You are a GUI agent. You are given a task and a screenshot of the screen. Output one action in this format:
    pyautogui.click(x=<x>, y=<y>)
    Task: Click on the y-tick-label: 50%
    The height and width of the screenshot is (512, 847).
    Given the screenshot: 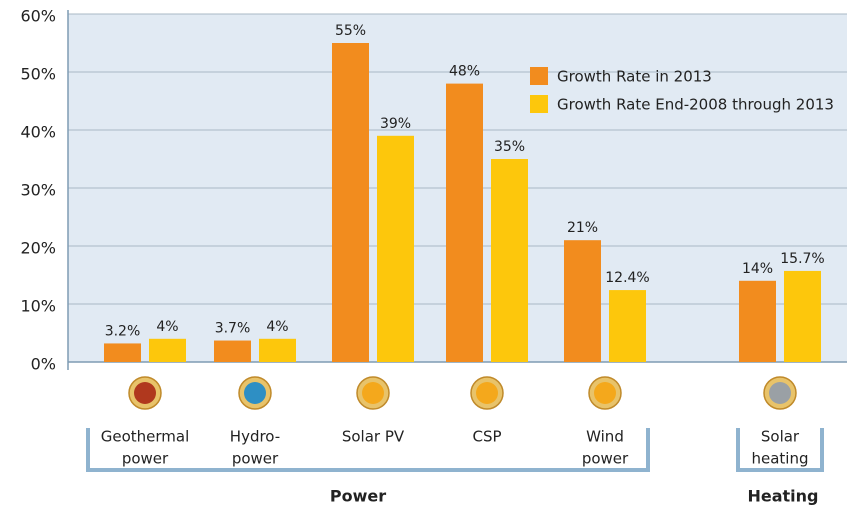 What is the action you would take?
    pyautogui.click(x=38, y=74)
    